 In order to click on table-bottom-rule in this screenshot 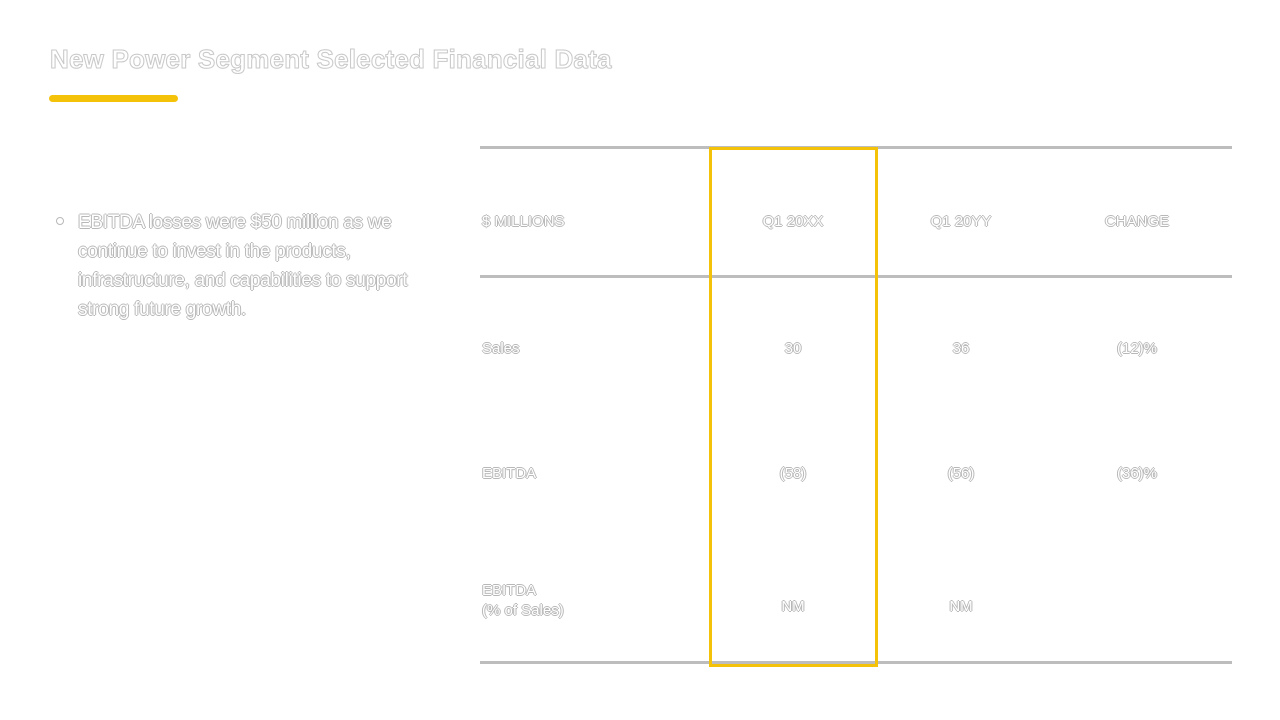, I will do `click(856, 662)`.